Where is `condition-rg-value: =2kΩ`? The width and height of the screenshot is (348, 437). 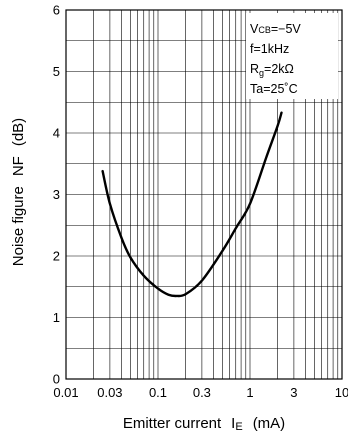 condition-rg-value: =2kΩ is located at coordinates (279, 69).